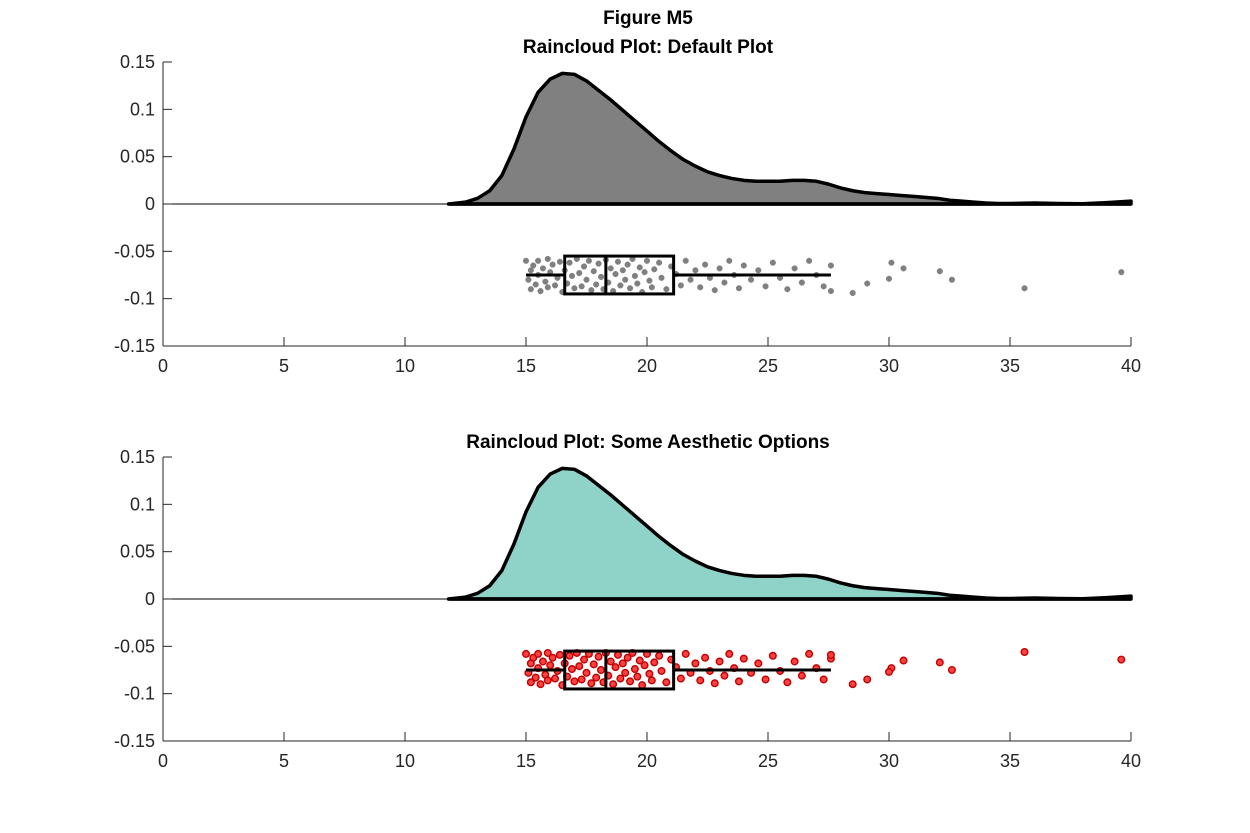 The height and width of the screenshot is (833, 1250). Describe the element at coordinates (1010, 366) in the screenshot. I see `x-tick-label: 35` at that location.